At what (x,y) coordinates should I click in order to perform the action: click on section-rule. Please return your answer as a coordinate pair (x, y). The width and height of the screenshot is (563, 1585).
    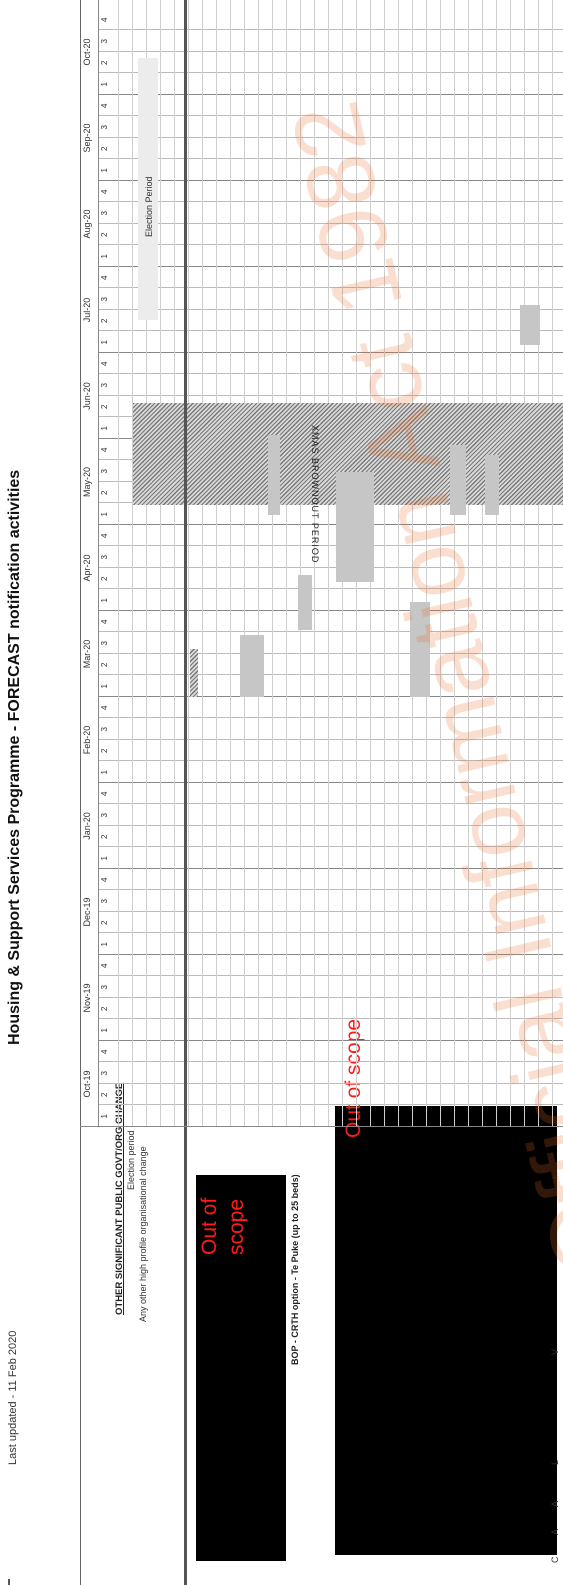
    Looking at the image, I should click on (185, 792).